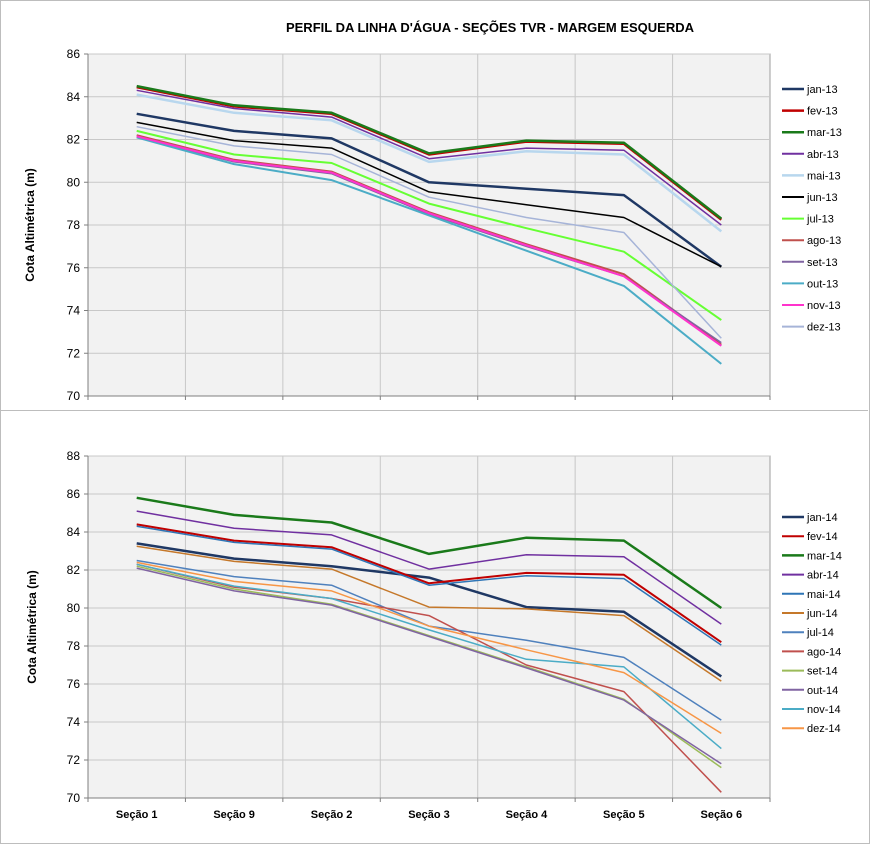 This screenshot has width=870, height=845. I want to click on x-tick-label: Seção 2, so click(332, 815).